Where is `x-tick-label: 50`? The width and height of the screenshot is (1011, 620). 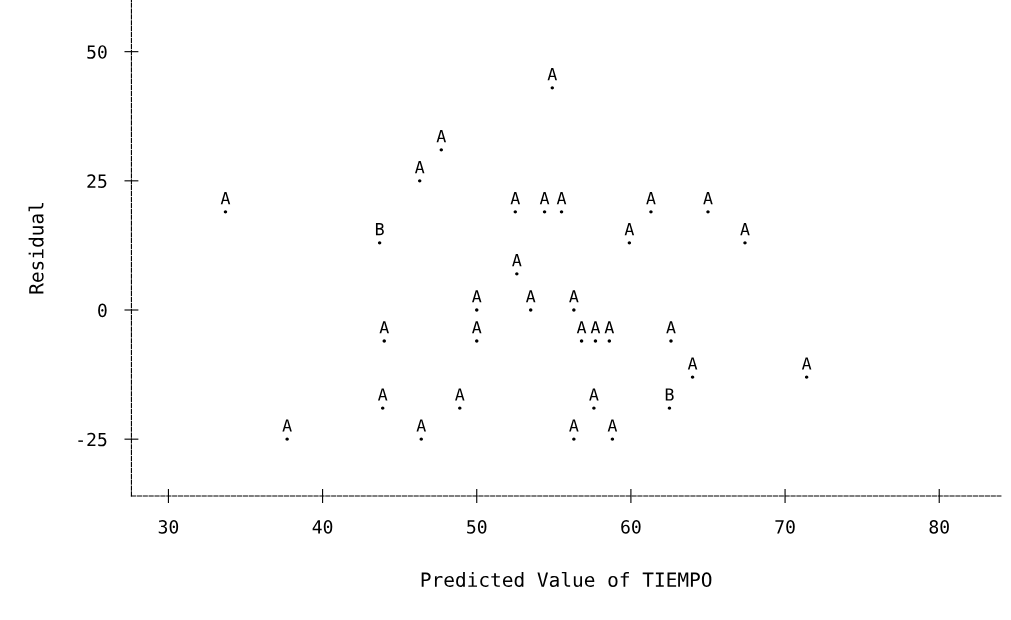
x-tick-label: 50 is located at coordinates (477, 527).